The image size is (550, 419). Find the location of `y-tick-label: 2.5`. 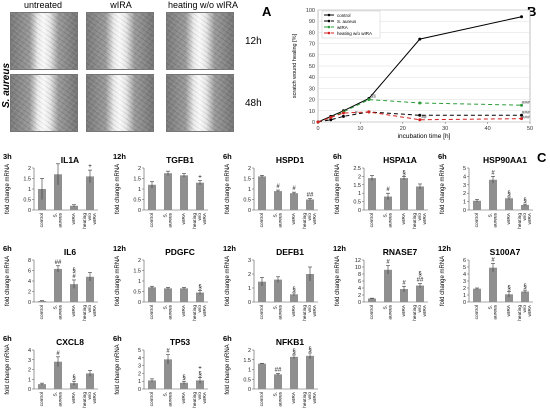

y-tick-label: 2.5 is located at coordinates (357, 169).